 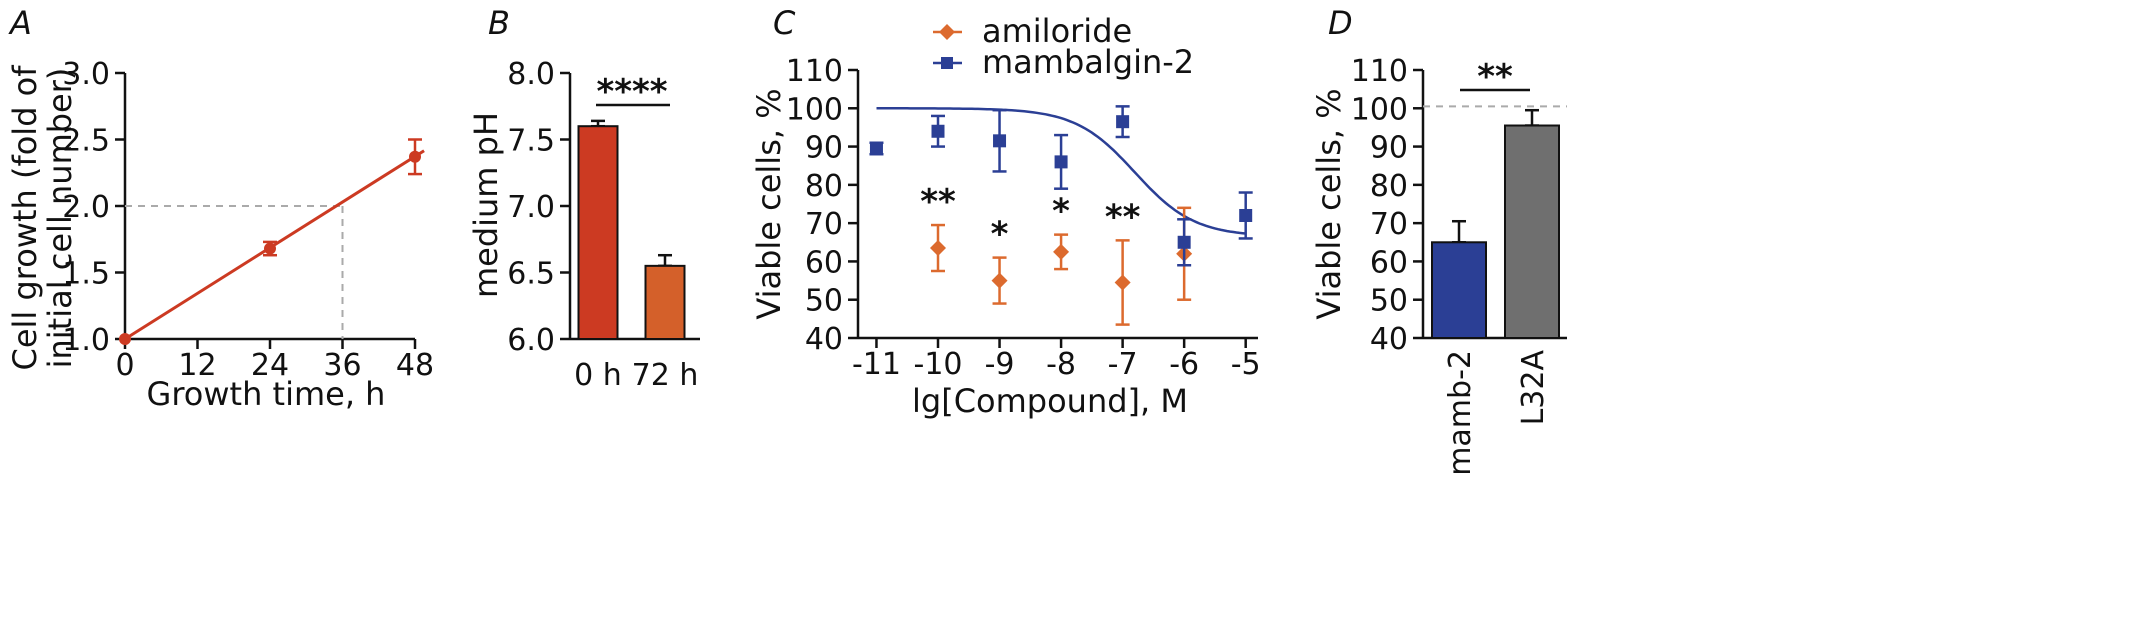 I want to click on panel-c-x-tick-label: -7, so click(x=1123, y=364).